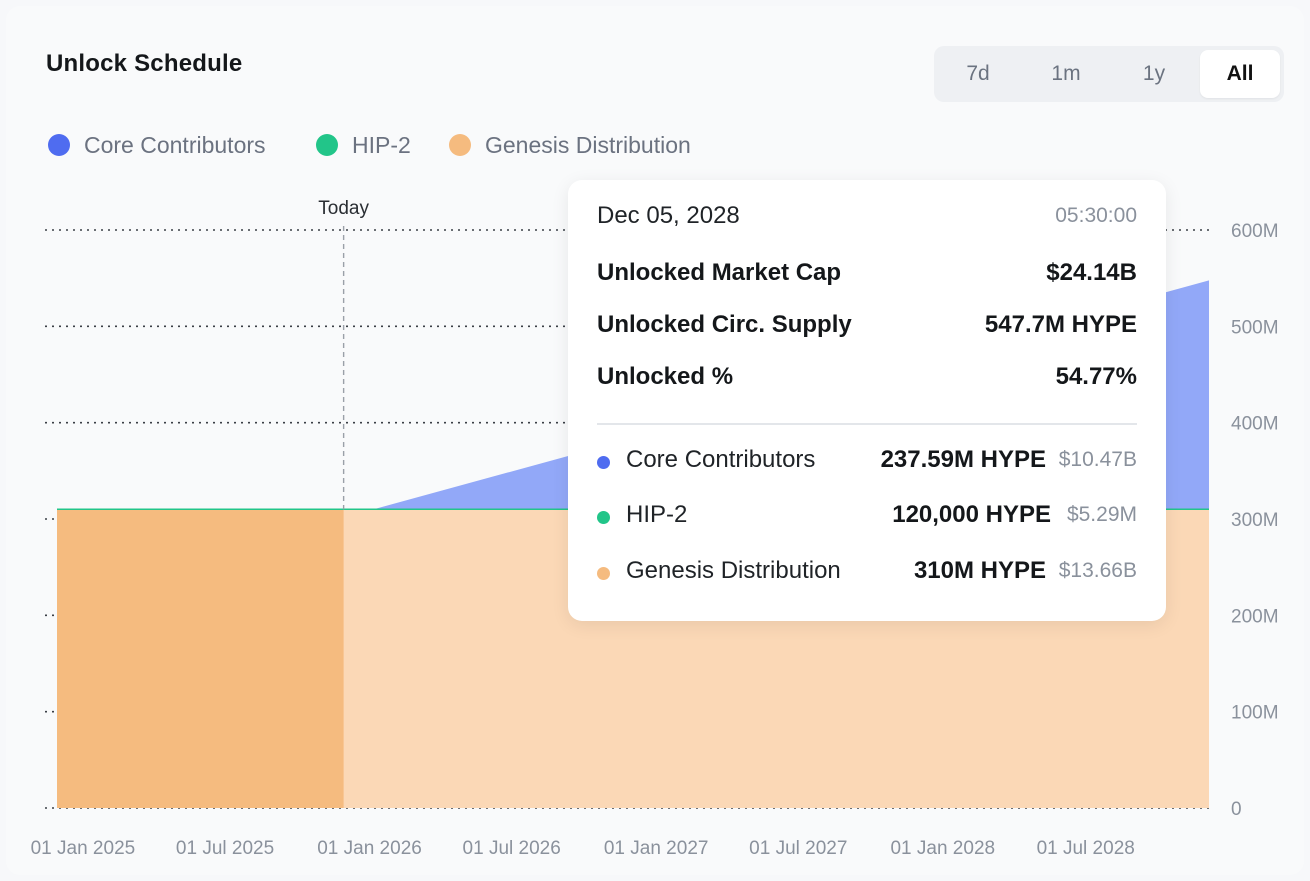  What do you see at coordinates (1240, 74) in the screenshot?
I see `range-all-button: All` at bounding box center [1240, 74].